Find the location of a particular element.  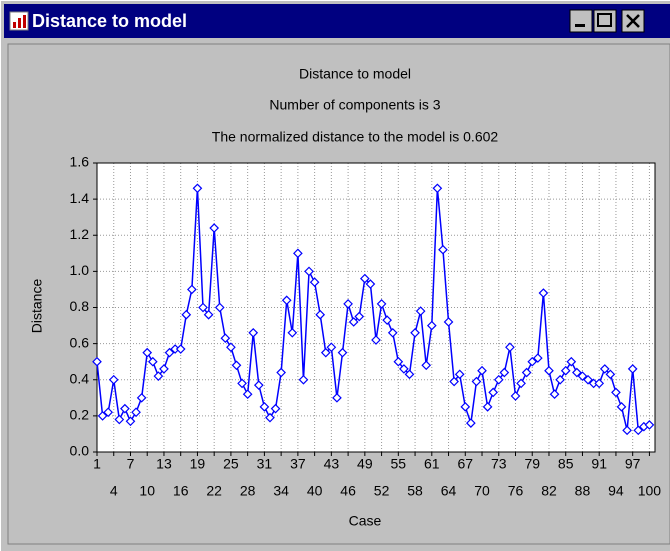

window-icon is located at coordinates (19, 21).